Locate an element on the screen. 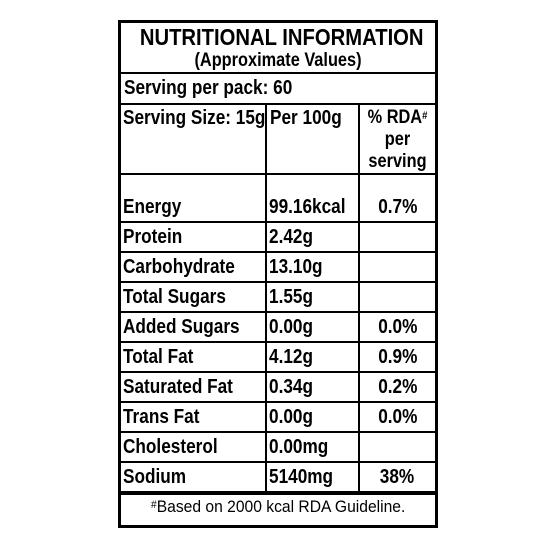 The height and width of the screenshot is (550, 550). nutrient-value: 0.34g is located at coordinates (291, 386).